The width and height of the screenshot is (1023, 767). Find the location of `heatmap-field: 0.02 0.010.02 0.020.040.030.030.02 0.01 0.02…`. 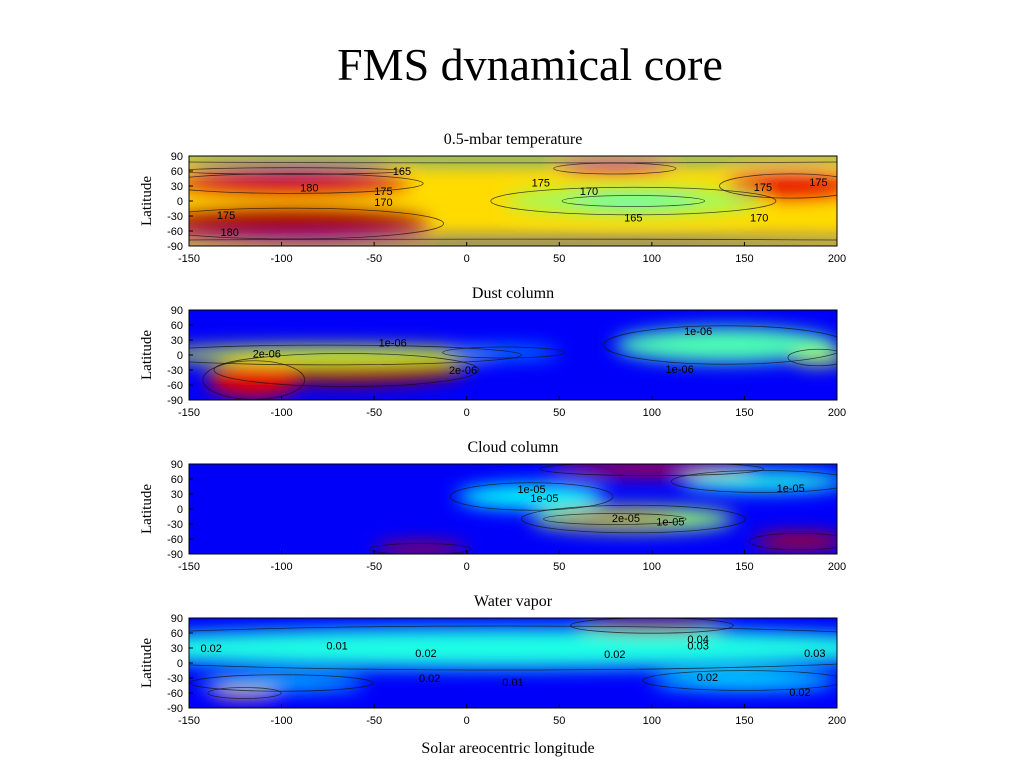

heatmap-field: 0.02 0.010.02 0.020.040.030.030.02 0.01 0.02… is located at coordinates (513, 663).